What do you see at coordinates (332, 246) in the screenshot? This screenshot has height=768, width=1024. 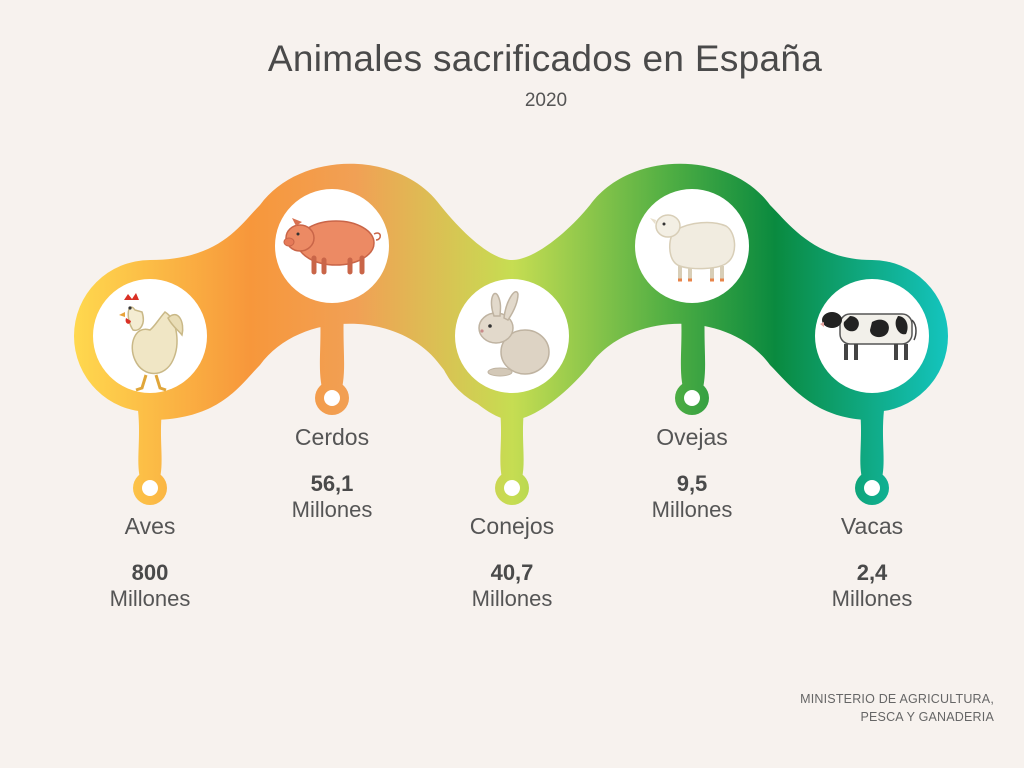 I see `pig-icon` at bounding box center [332, 246].